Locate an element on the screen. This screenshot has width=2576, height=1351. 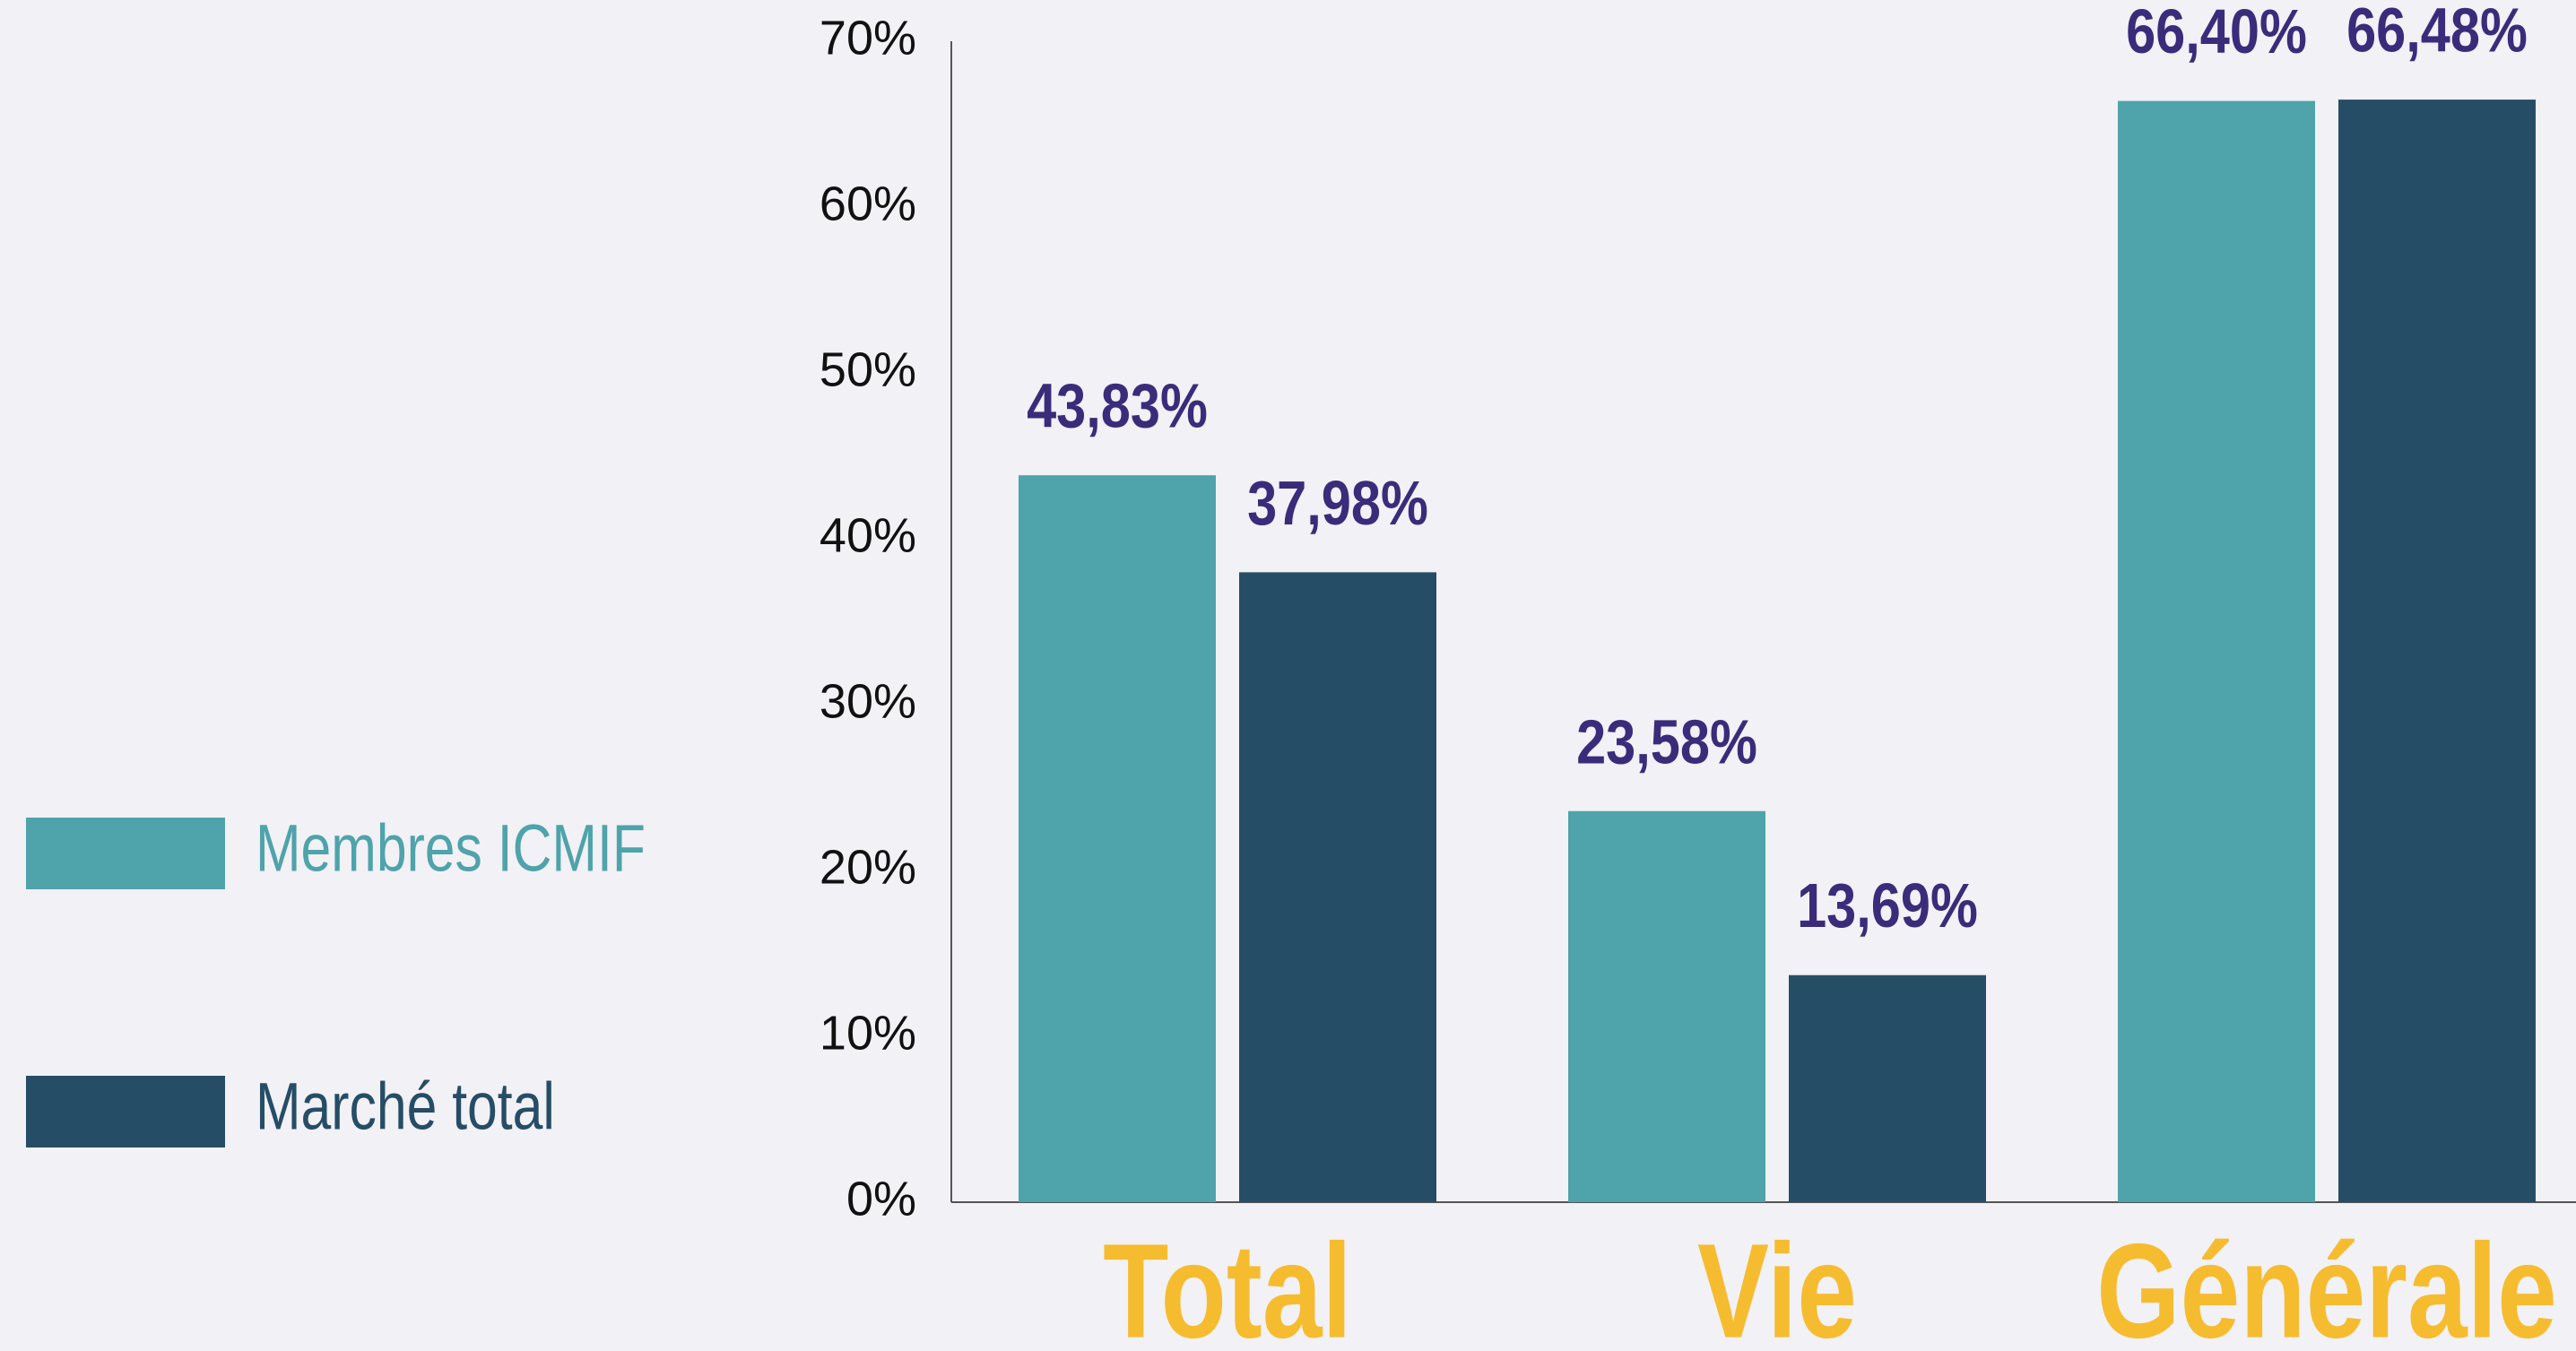
x-tick-label: Total is located at coordinates (1227, 1283).